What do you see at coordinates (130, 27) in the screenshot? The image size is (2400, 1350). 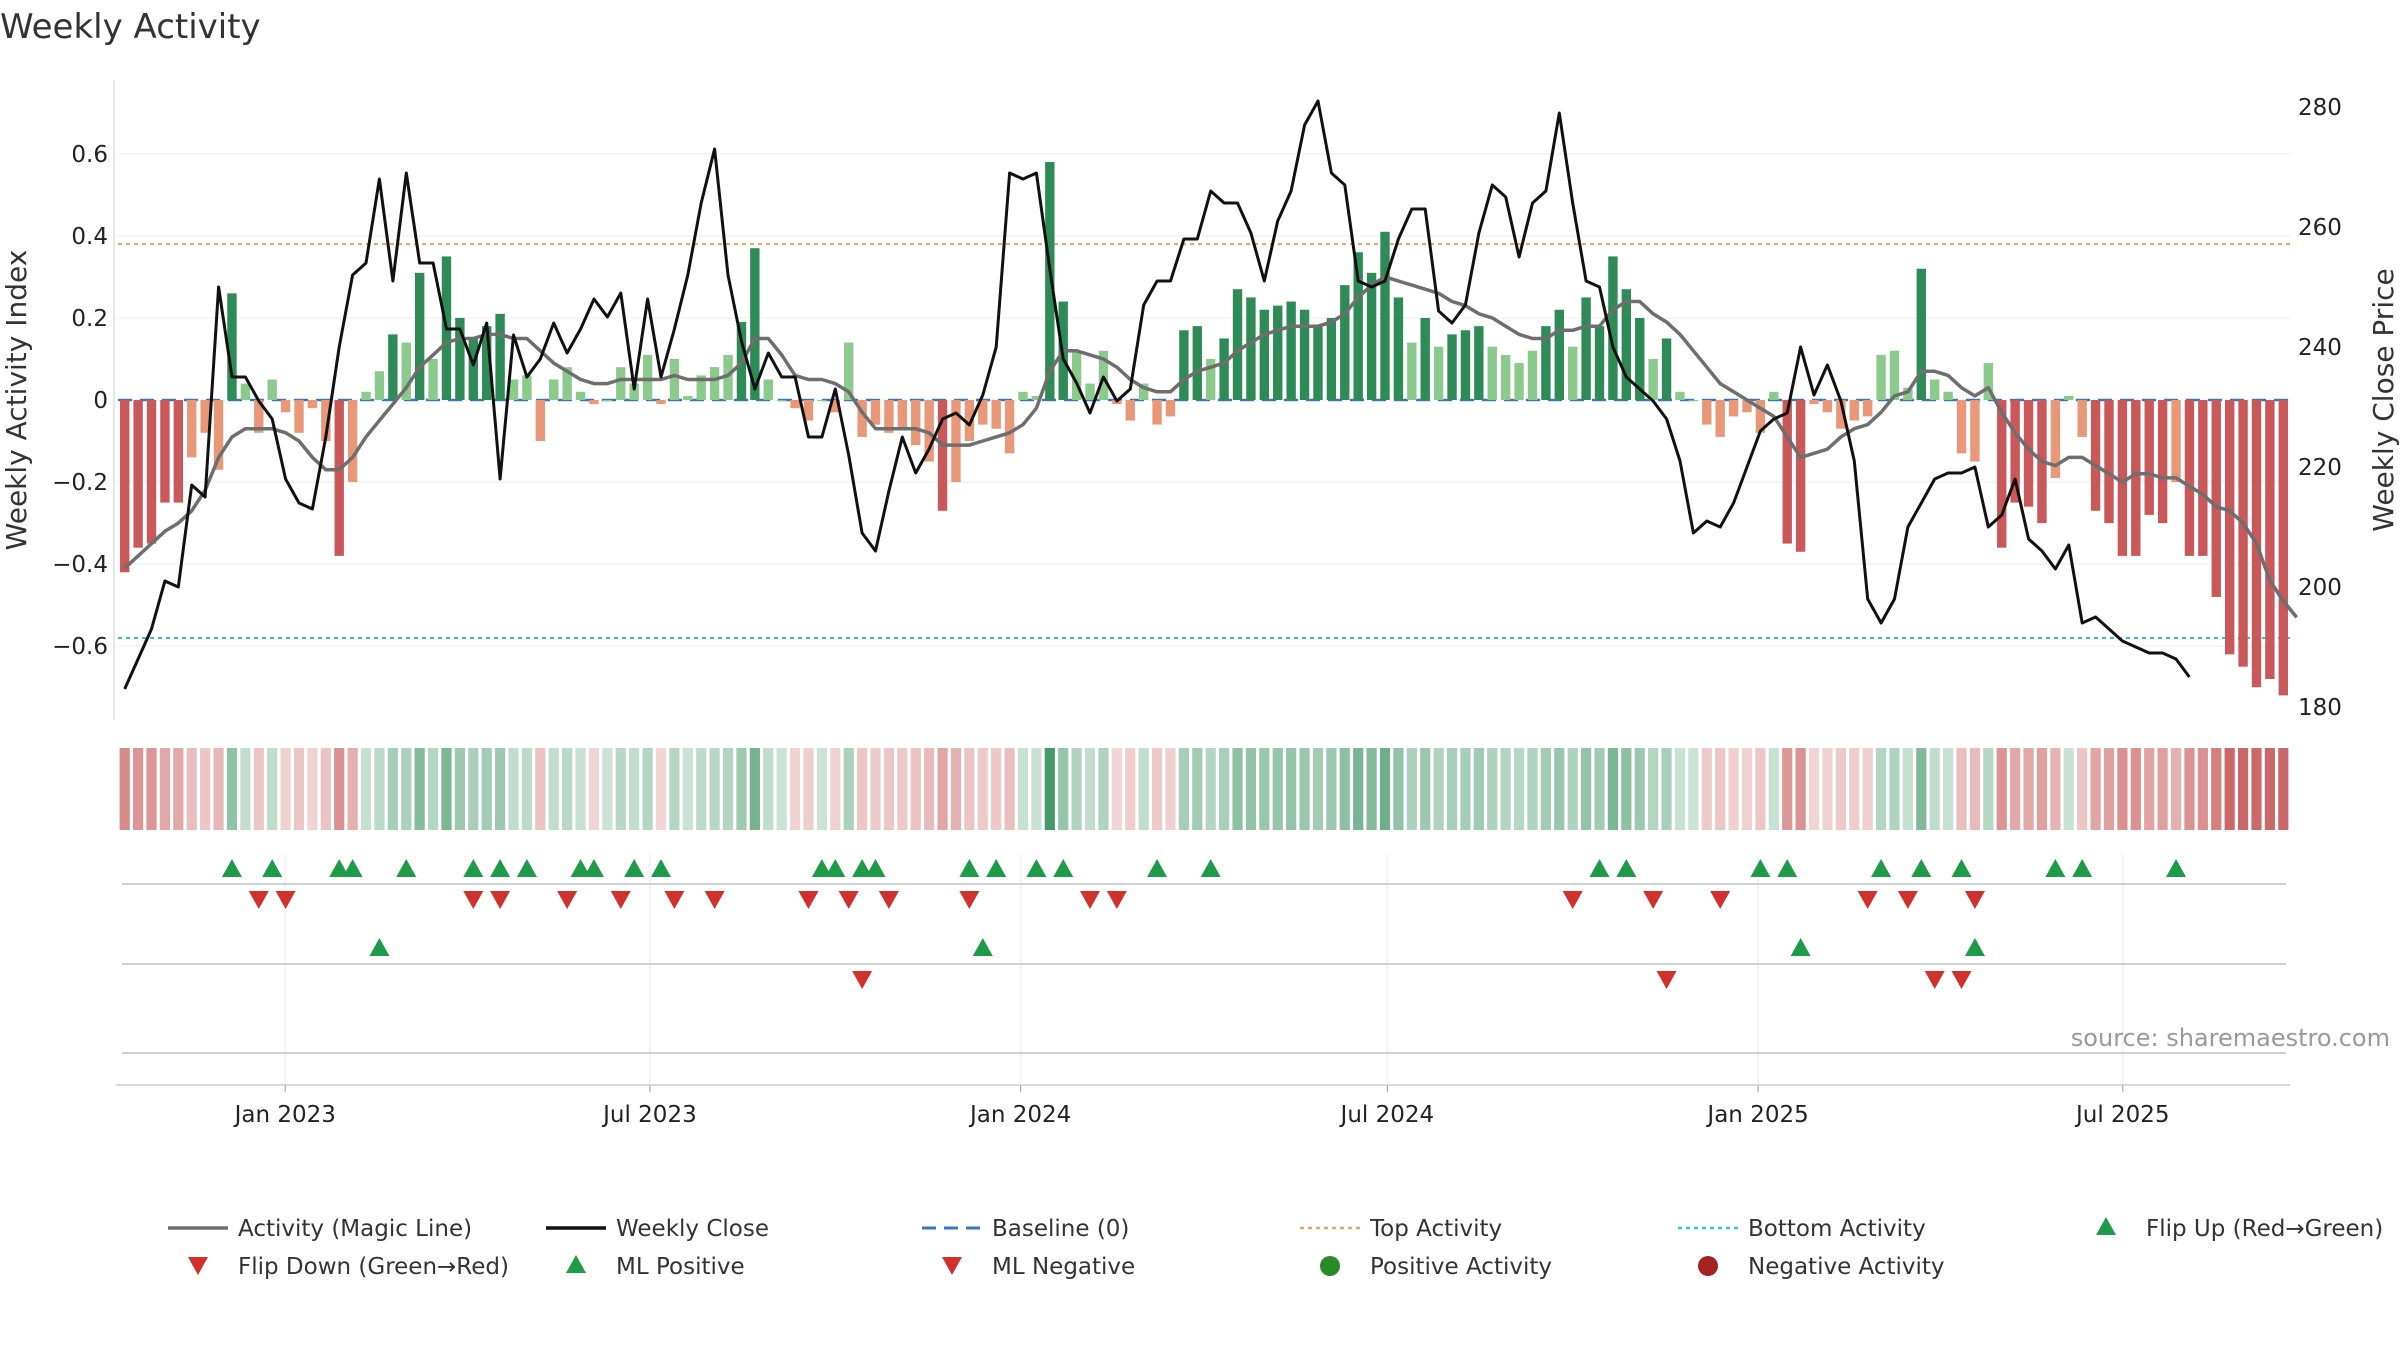 I see `chart-title: Weekly Activity` at bounding box center [130, 27].